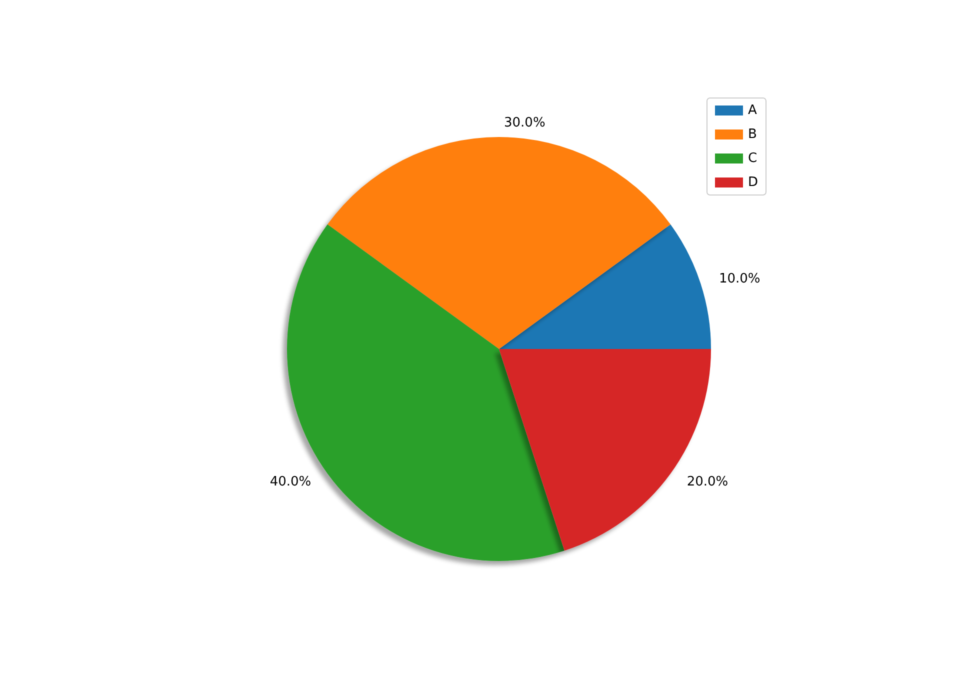 This screenshot has width=974, height=691. What do you see at coordinates (525, 123) in the screenshot?
I see `data-label: 30.0%` at bounding box center [525, 123].